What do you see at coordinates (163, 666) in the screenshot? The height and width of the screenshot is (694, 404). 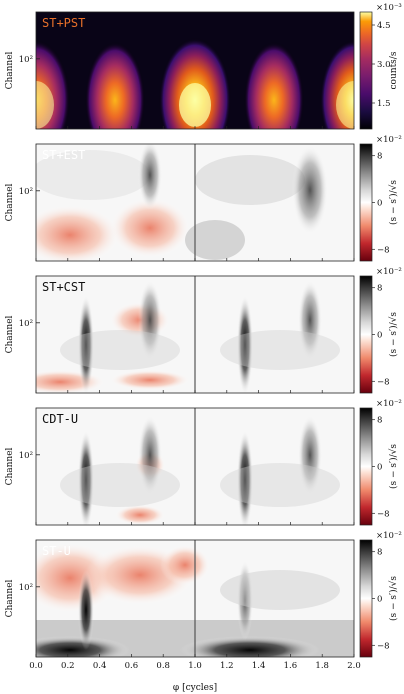 I see `x-tick-label: 0.8` at bounding box center [163, 666].